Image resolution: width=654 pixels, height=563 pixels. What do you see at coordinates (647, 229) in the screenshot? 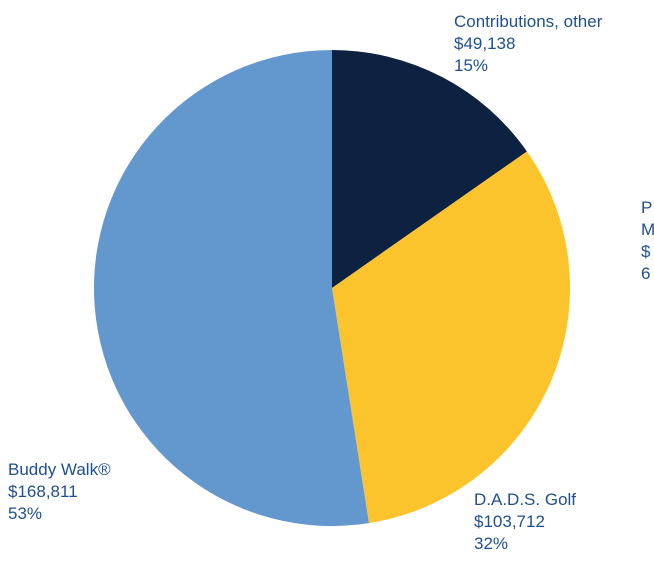
I see `clipped-label-line: M` at bounding box center [647, 229].